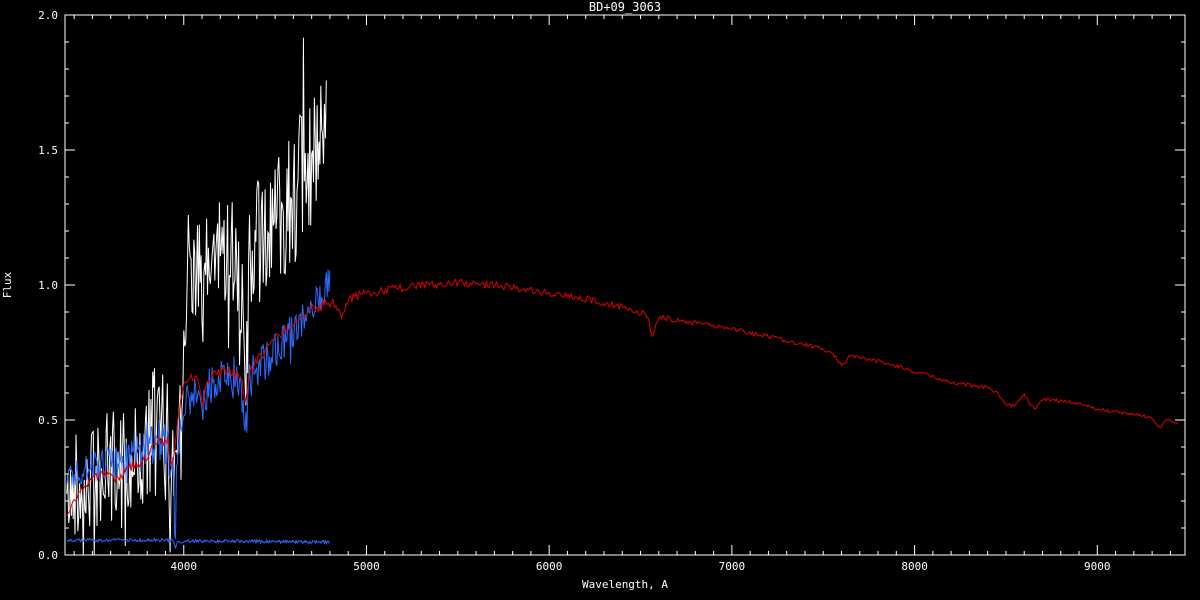  I want to click on plot-title: BD+09_3063, so click(625, 7).